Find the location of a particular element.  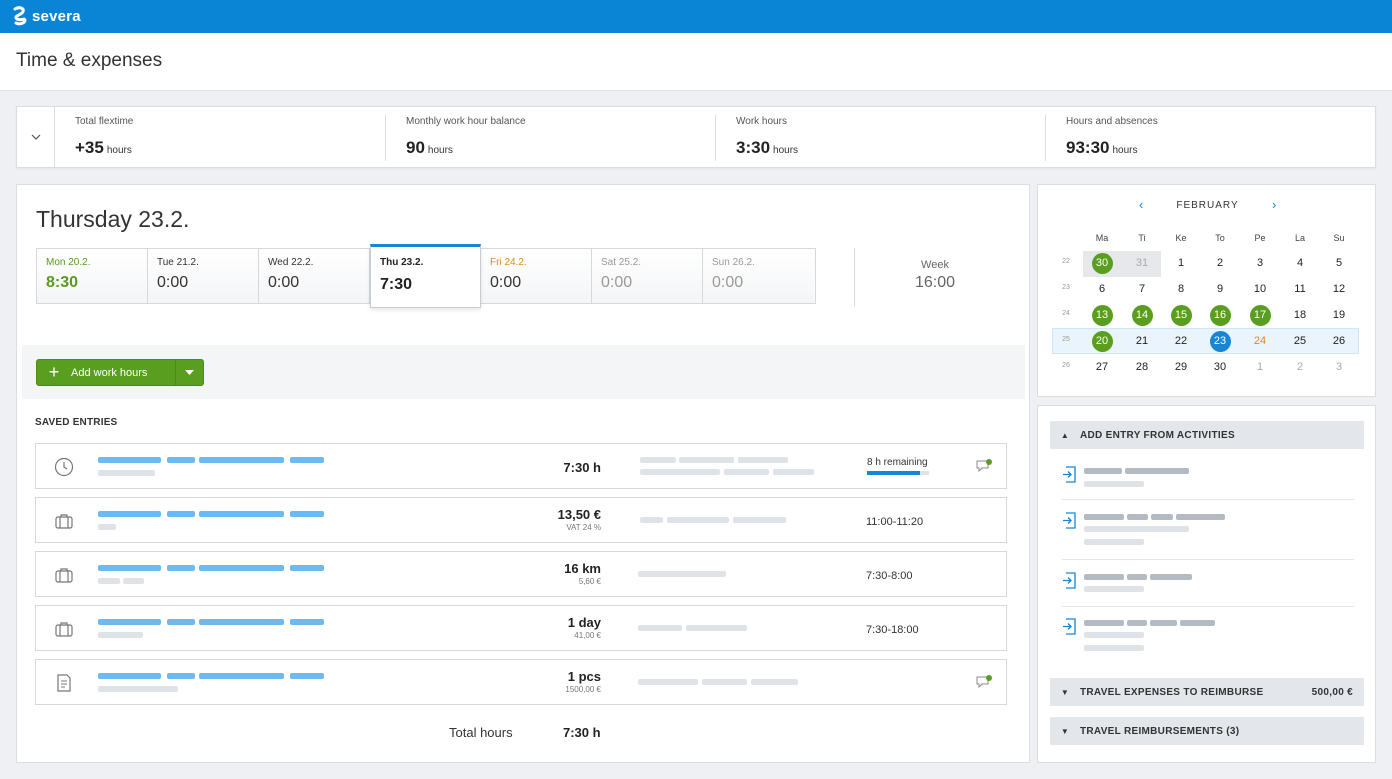

action-band: + Add work hours is located at coordinates (523, 372).